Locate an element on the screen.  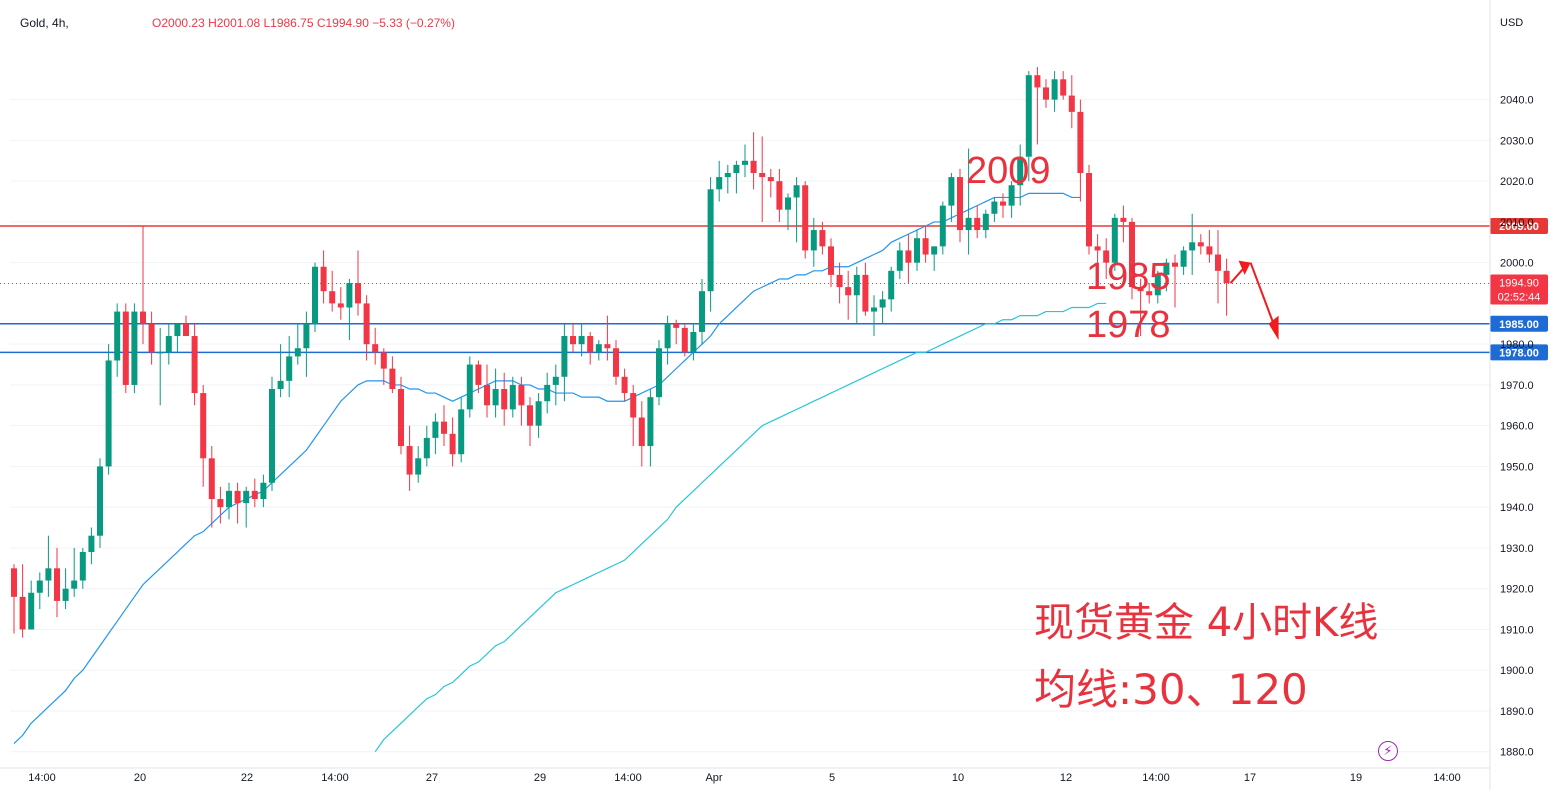
lightning-icon: ⚡ is located at coordinates (1388, 751).